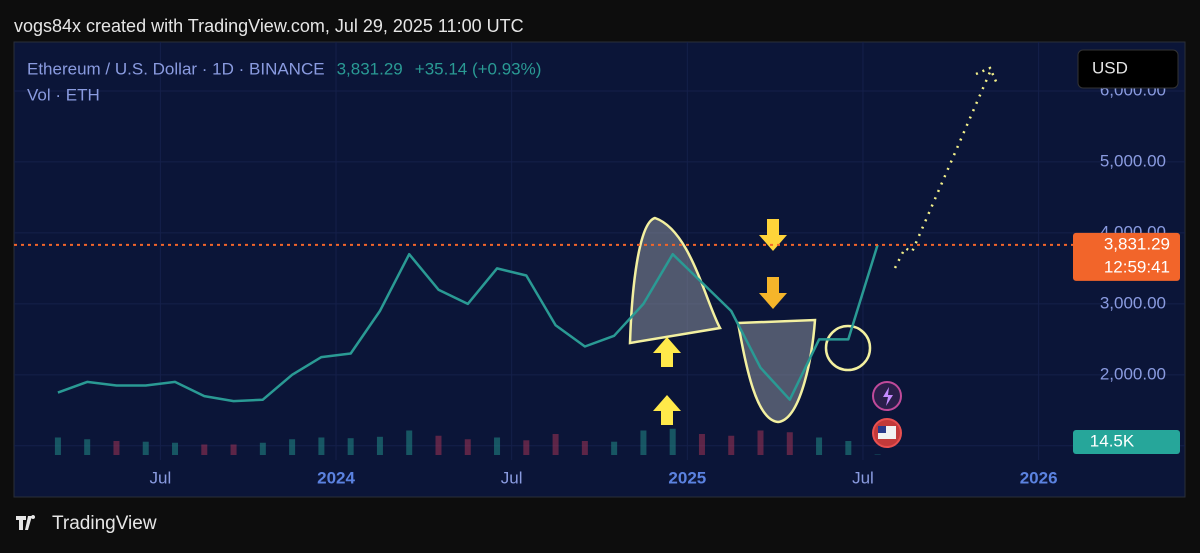 Image resolution: width=1200 pixels, height=553 pixels. What do you see at coordinates (987, 76) in the screenshot?
I see `projection-head` at bounding box center [987, 76].